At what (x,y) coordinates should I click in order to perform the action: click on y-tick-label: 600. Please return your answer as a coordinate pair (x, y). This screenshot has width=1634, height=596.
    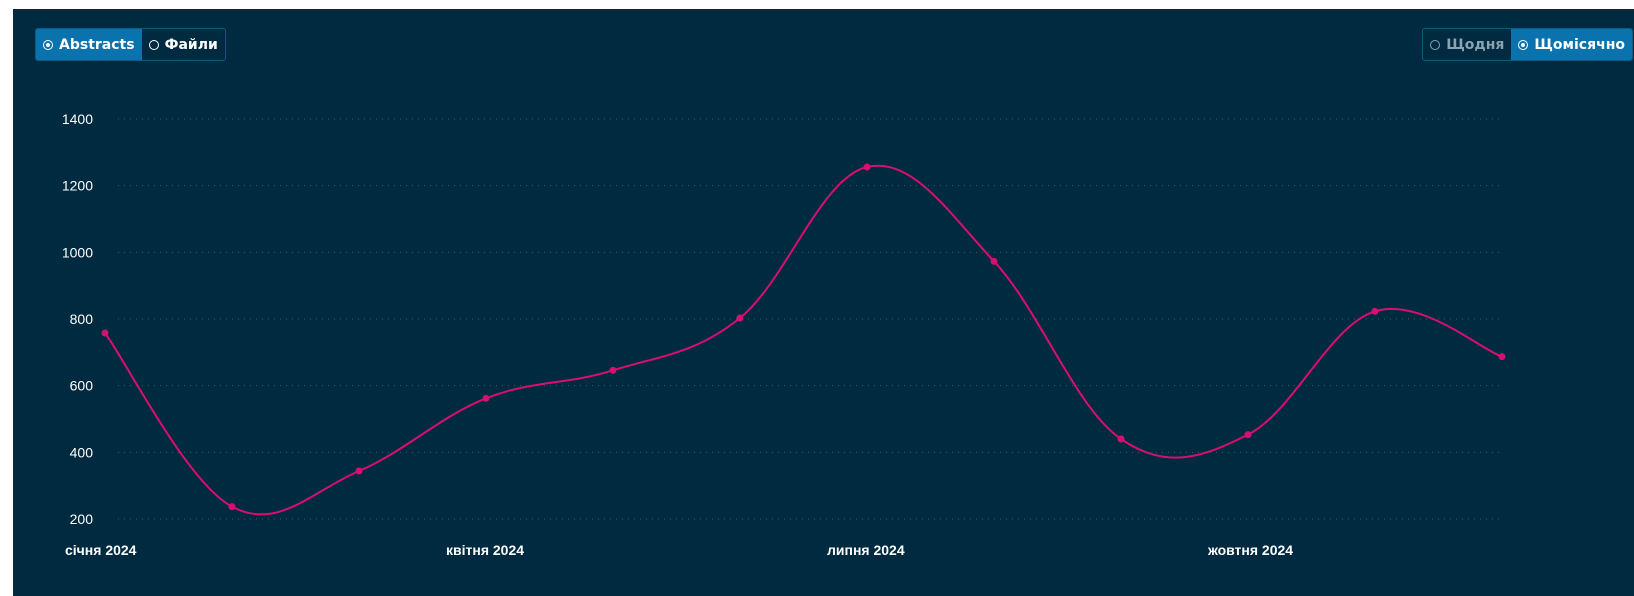
    Looking at the image, I should click on (82, 386).